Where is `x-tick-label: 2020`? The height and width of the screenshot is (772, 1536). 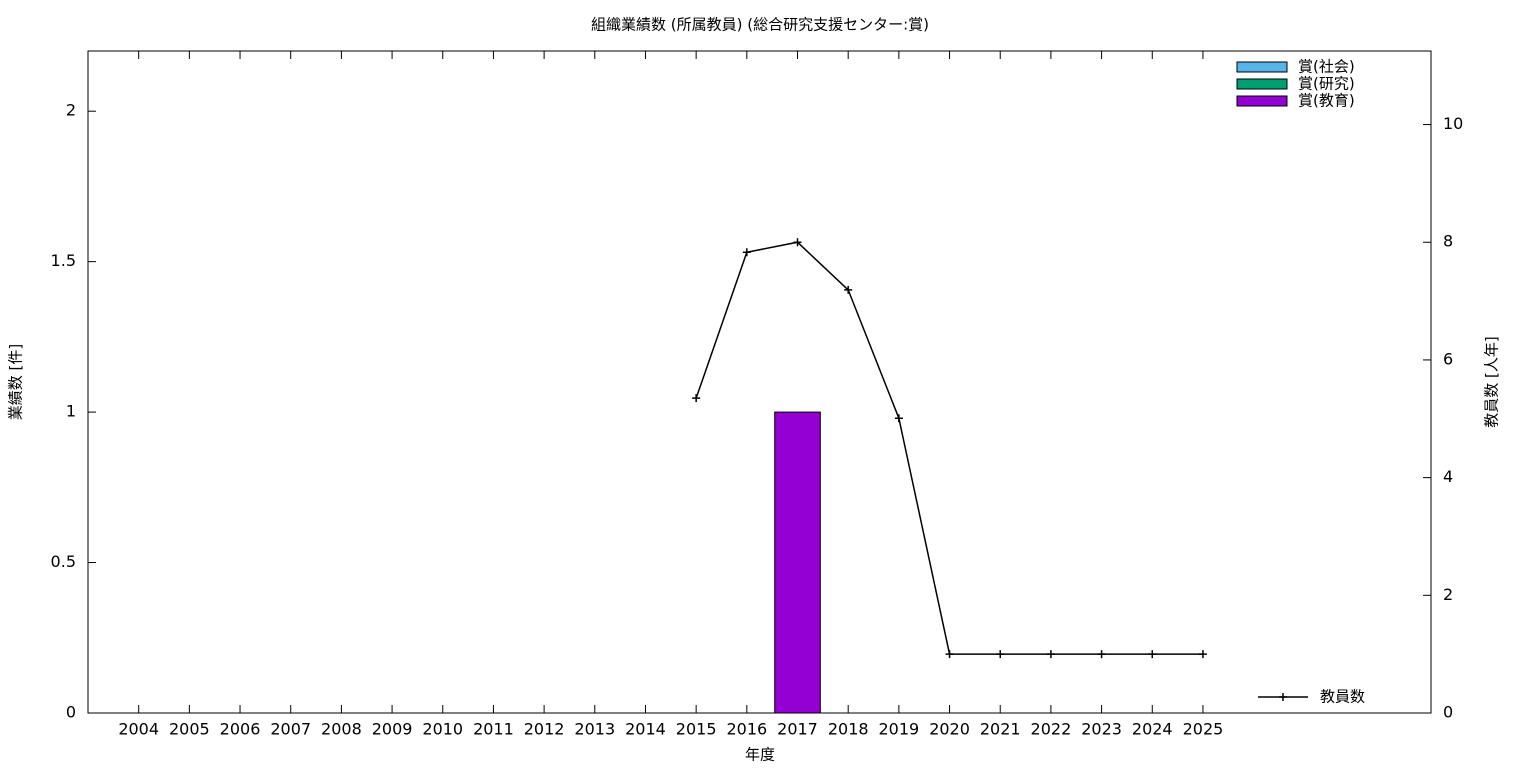
x-tick-label: 2020 is located at coordinates (949, 729).